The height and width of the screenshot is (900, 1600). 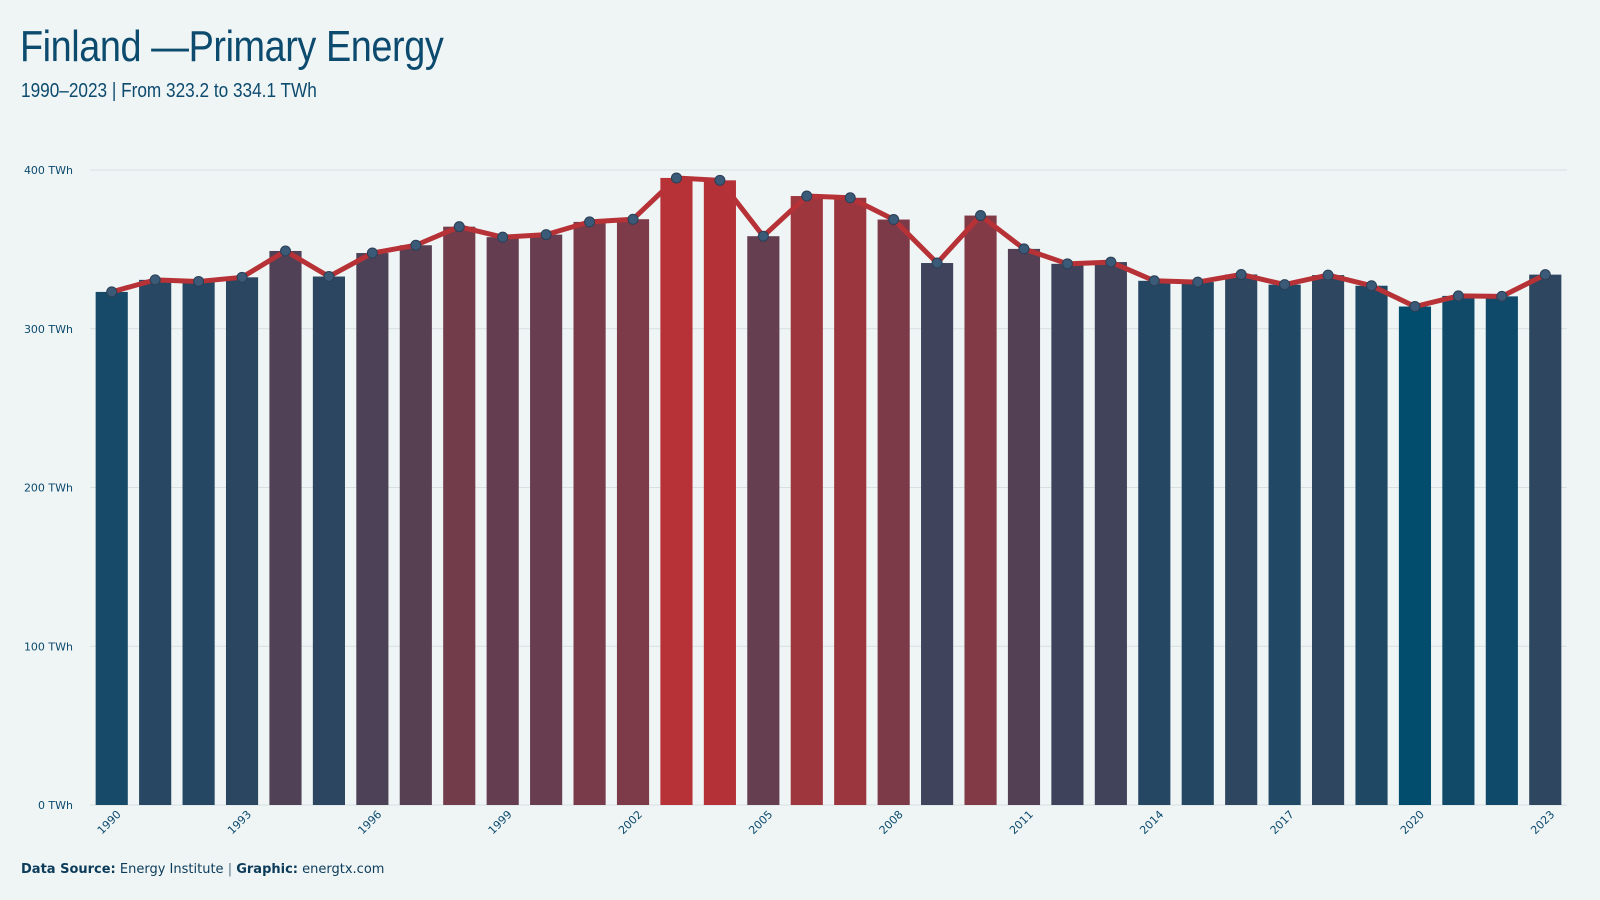 What do you see at coordinates (1545, 275) in the screenshot?
I see `point-2023` at bounding box center [1545, 275].